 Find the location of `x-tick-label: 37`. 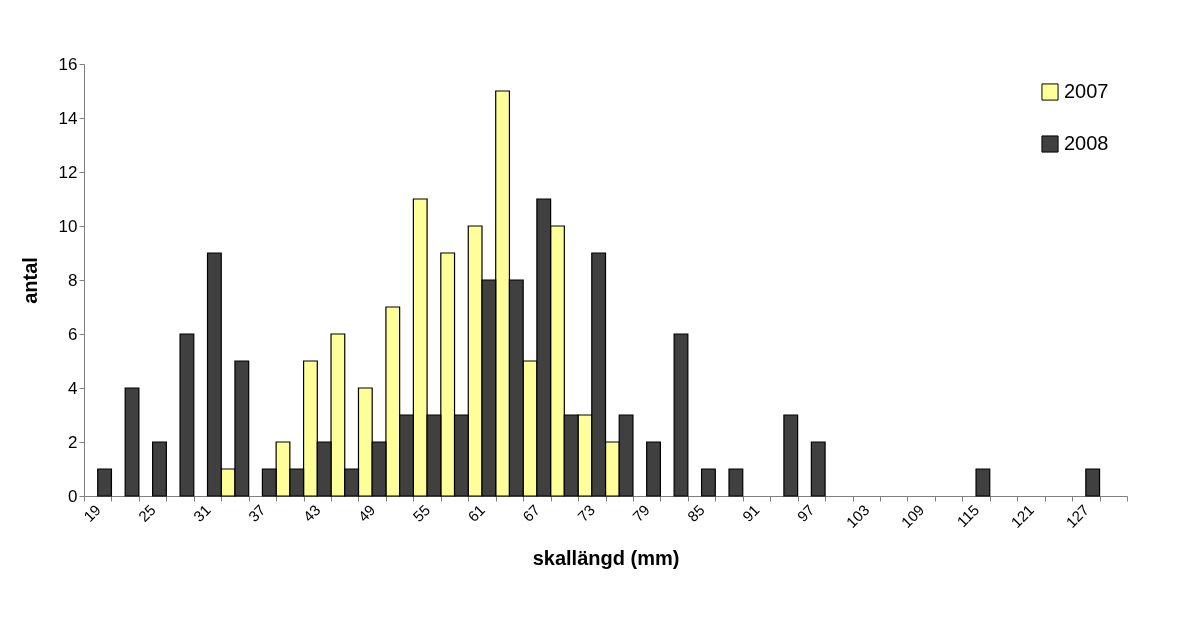

x-tick-label: 37 is located at coordinates (256, 513).